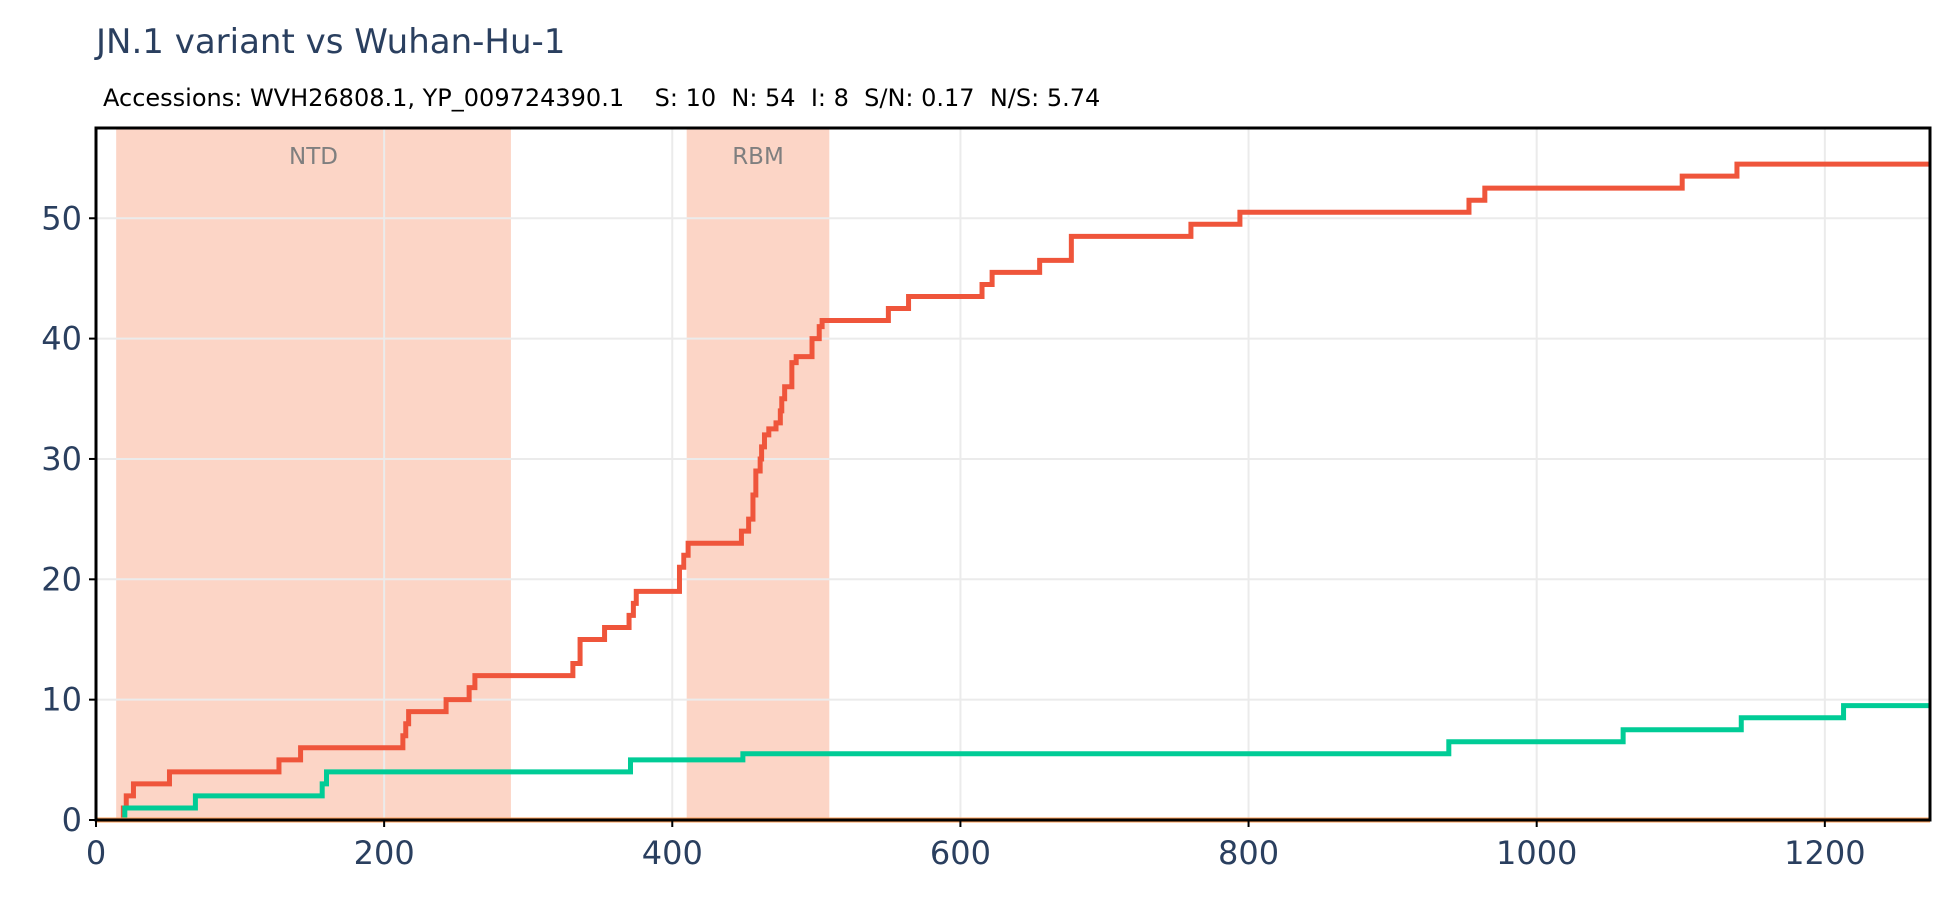 This screenshot has height=904, width=1952. I want to click on y-tick-label: 0, so click(72, 820).